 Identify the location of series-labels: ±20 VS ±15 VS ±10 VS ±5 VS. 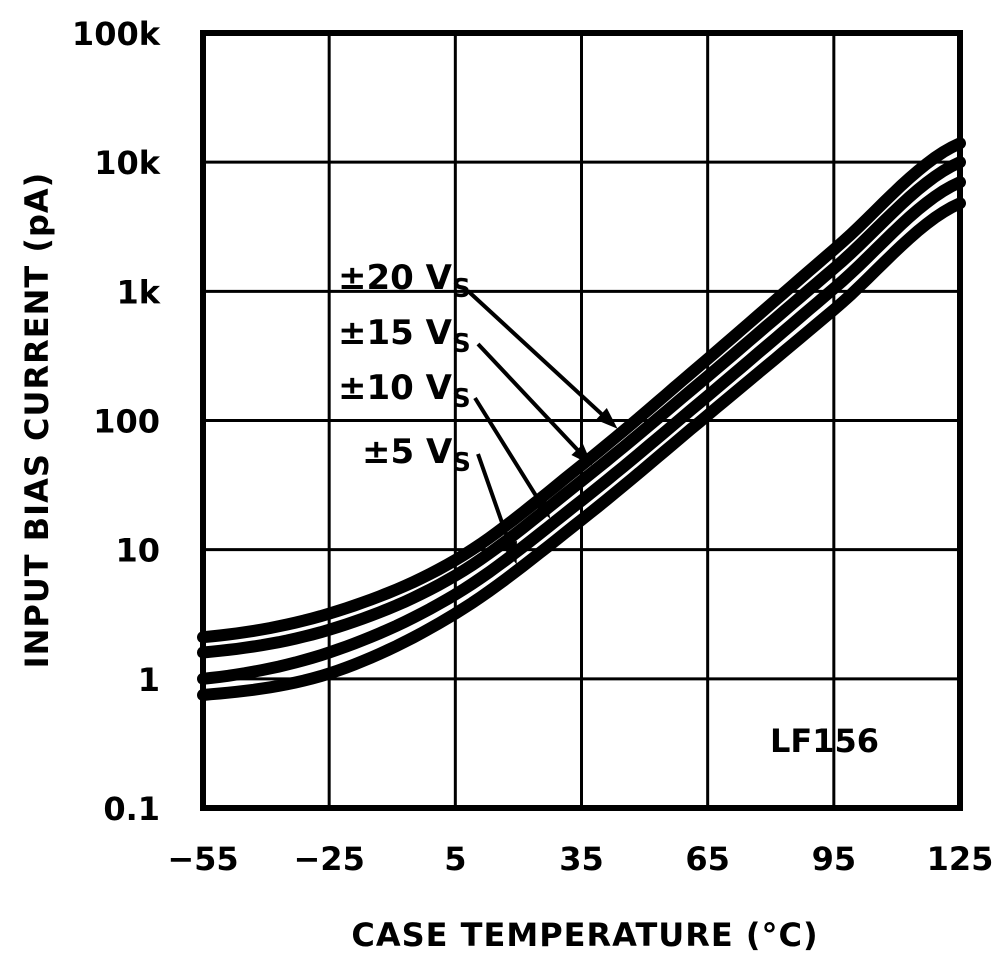
(404, 368).